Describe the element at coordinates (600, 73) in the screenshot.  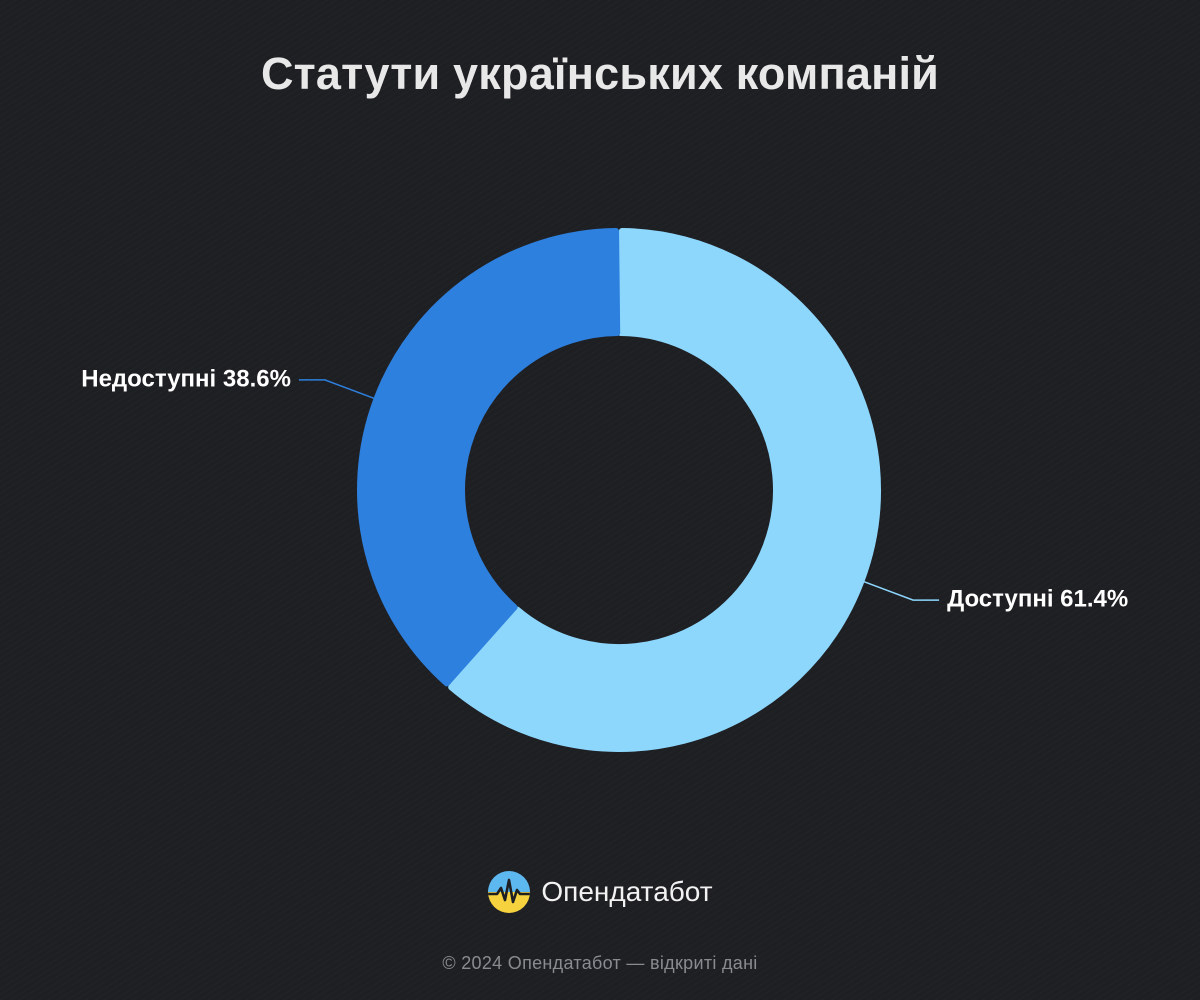
I see `chart-title: Статути українських компаній` at that location.